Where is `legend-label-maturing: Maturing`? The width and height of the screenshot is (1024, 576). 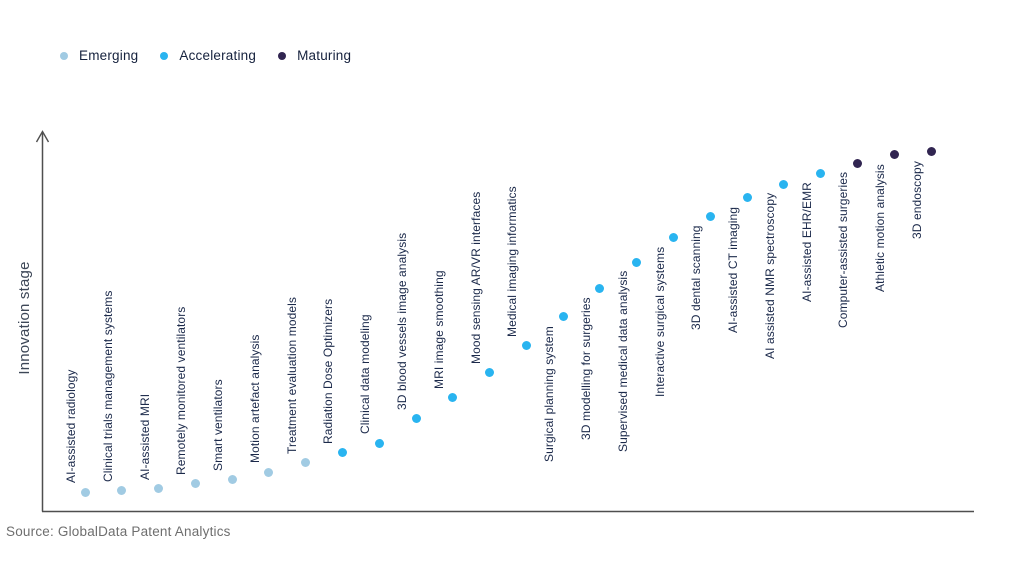
legend-label-maturing: Maturing is located at coordinates (324, 55).